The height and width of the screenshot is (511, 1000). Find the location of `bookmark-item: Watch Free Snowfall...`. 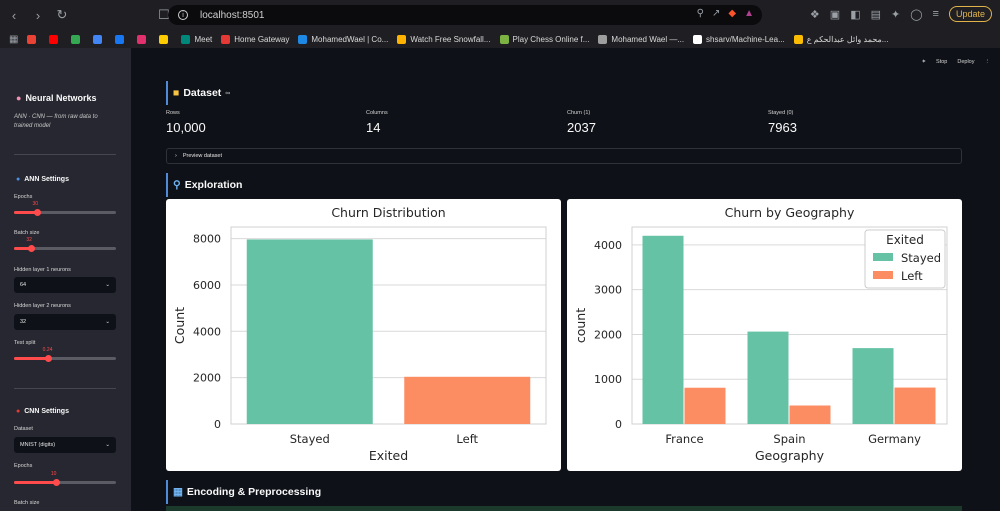

bookmark-item: Watch Free Snowfall... is located at coordinates (444, 39).